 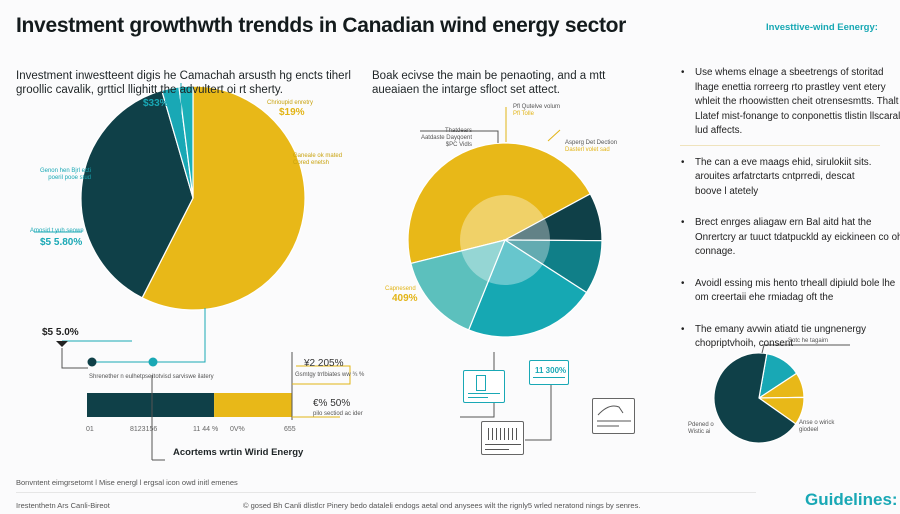 I want to click on bar-tick: 01, so click(x=90, y=429).